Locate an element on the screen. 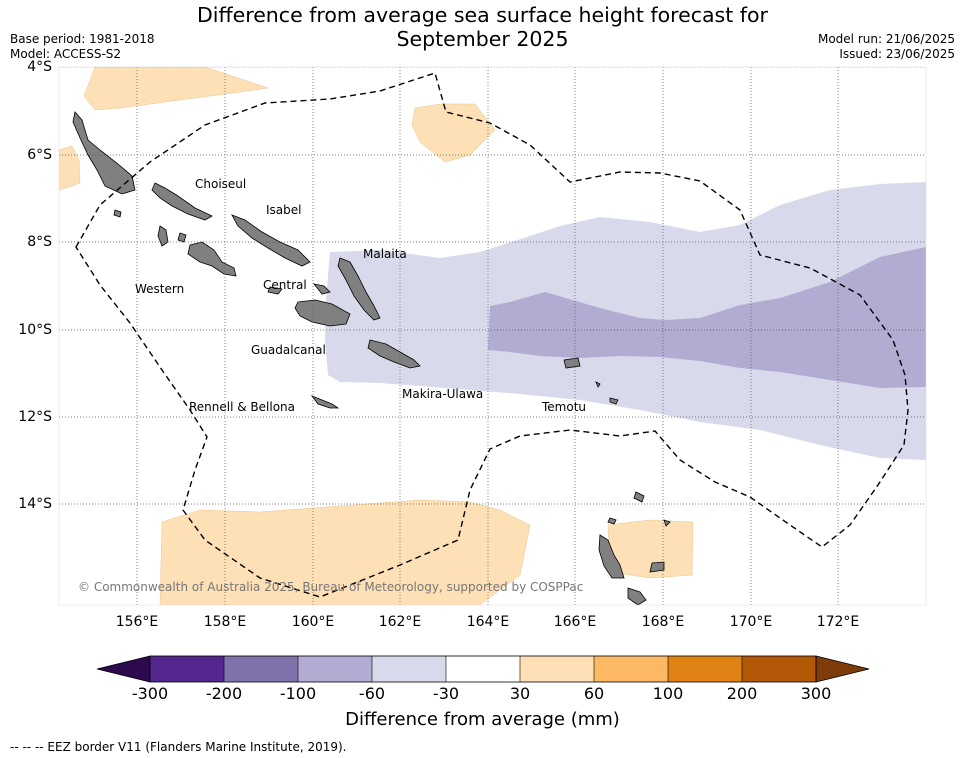 The image size is (965, 758). colorbar-tick-5: -30 is located at coordinates (446, 693).